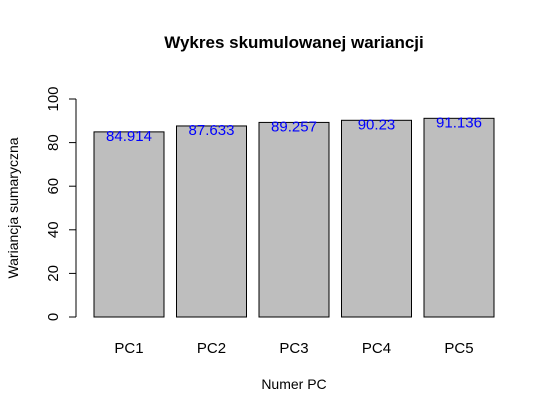  Describe the element at coordinates (129, 136) in the screenshot. I see `data-label: 84.914` at that location.